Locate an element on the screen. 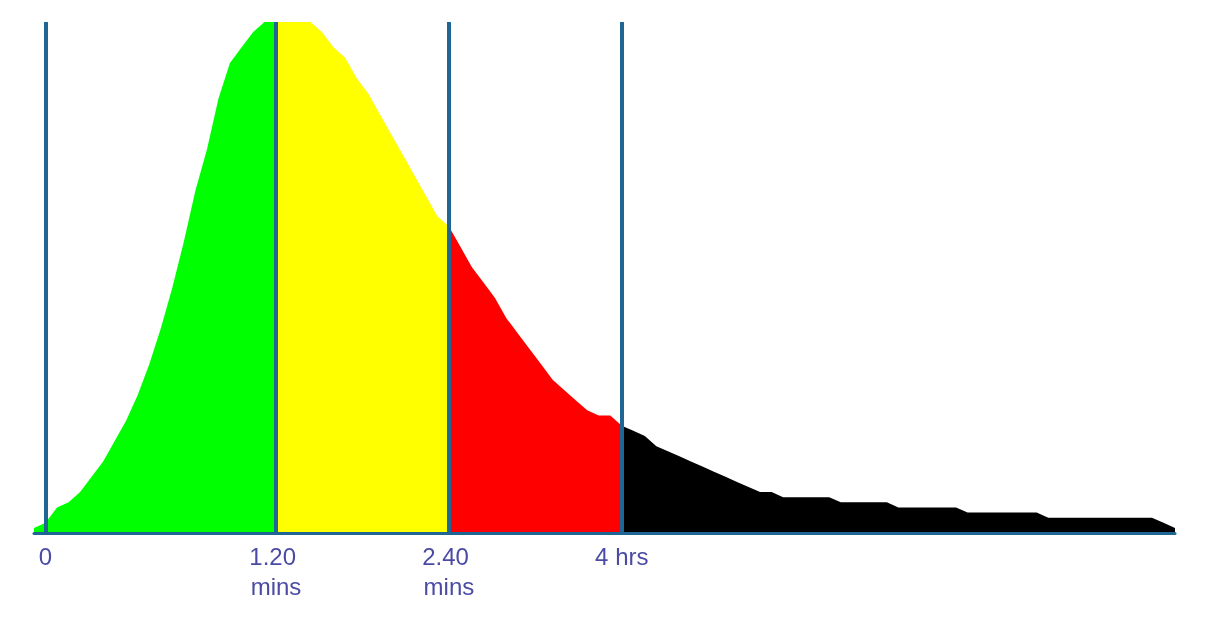 The width and height of the screenshot is (1209, 618). x-tick-label: 1.20 mins is located at coordinates (276, 571).